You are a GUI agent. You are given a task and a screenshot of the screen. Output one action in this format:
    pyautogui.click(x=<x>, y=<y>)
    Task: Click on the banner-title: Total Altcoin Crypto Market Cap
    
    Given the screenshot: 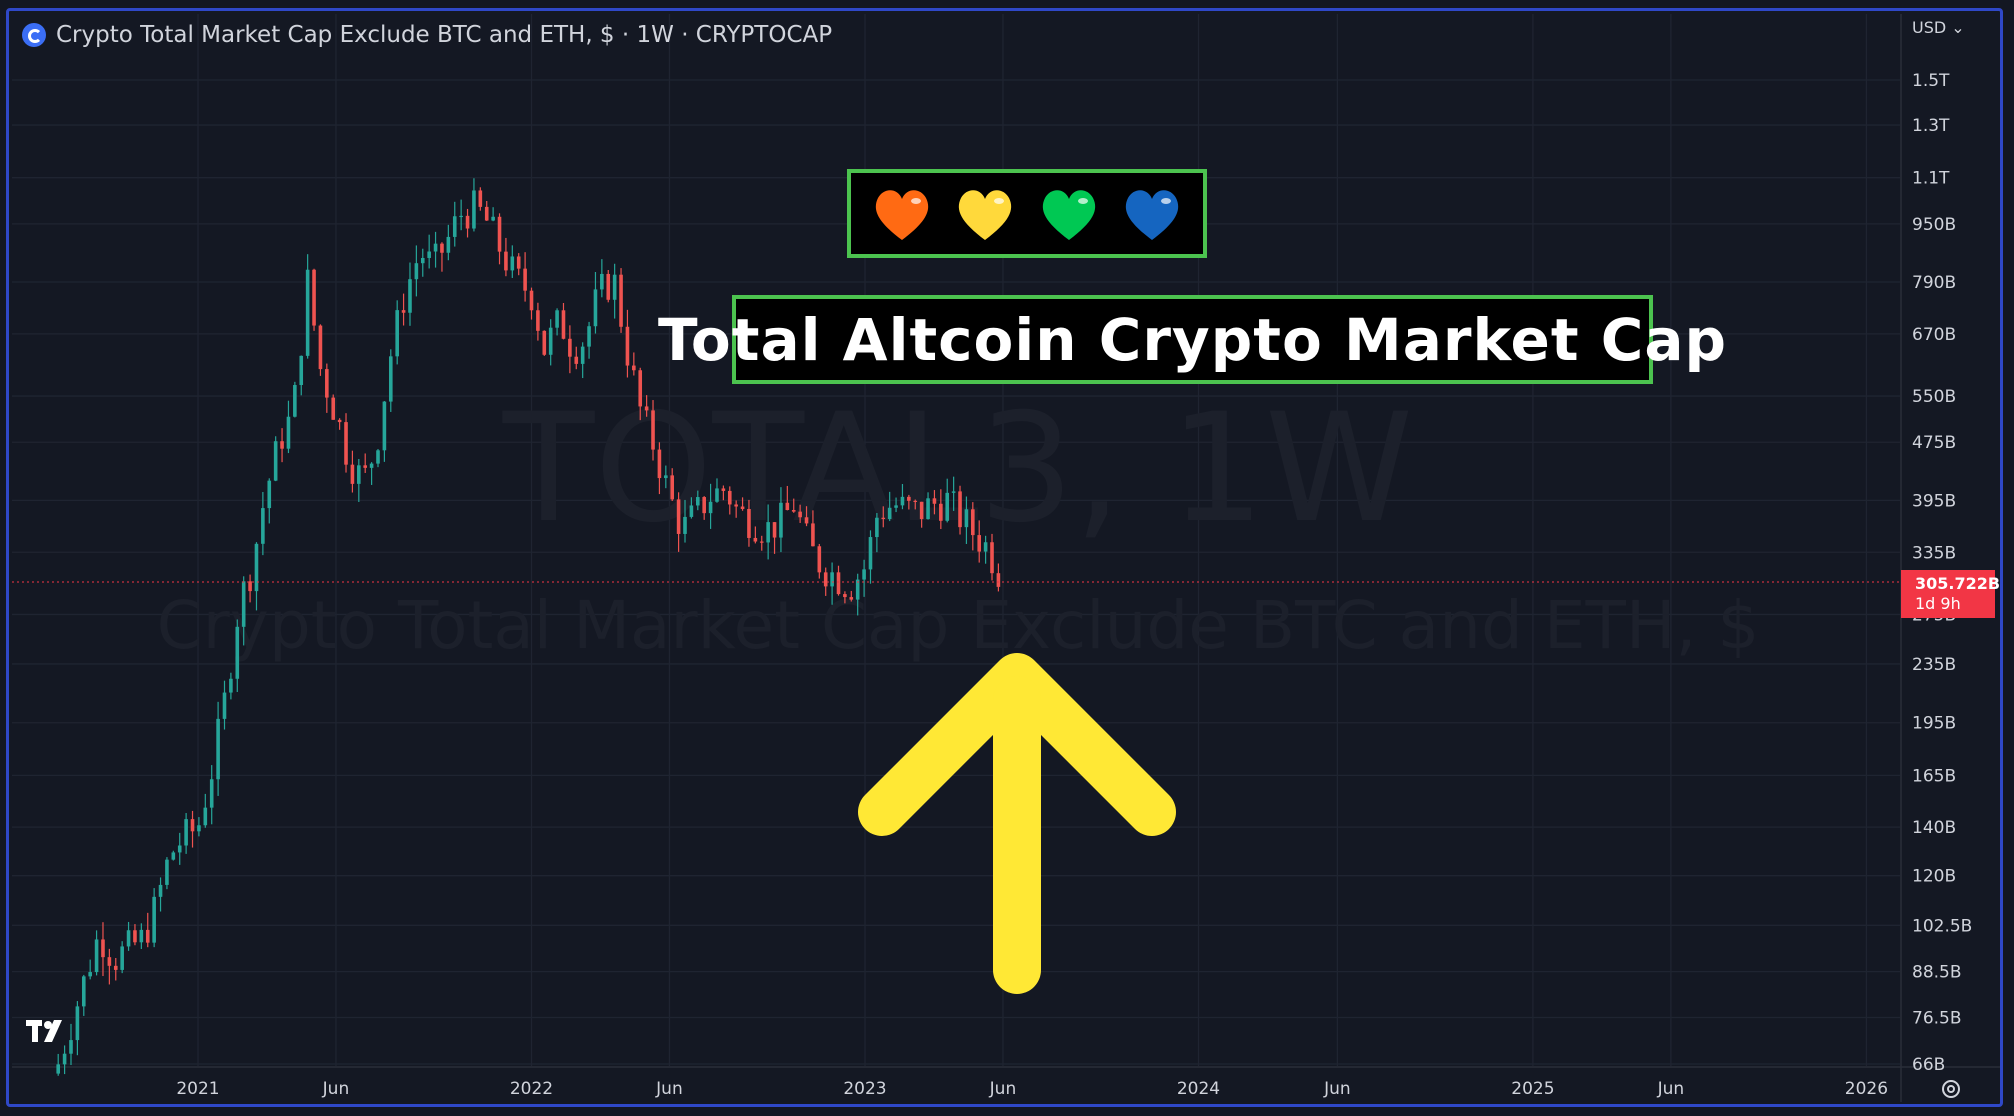 What is the action you would take?
    pyautogui.click(x=1192, y=339)
    